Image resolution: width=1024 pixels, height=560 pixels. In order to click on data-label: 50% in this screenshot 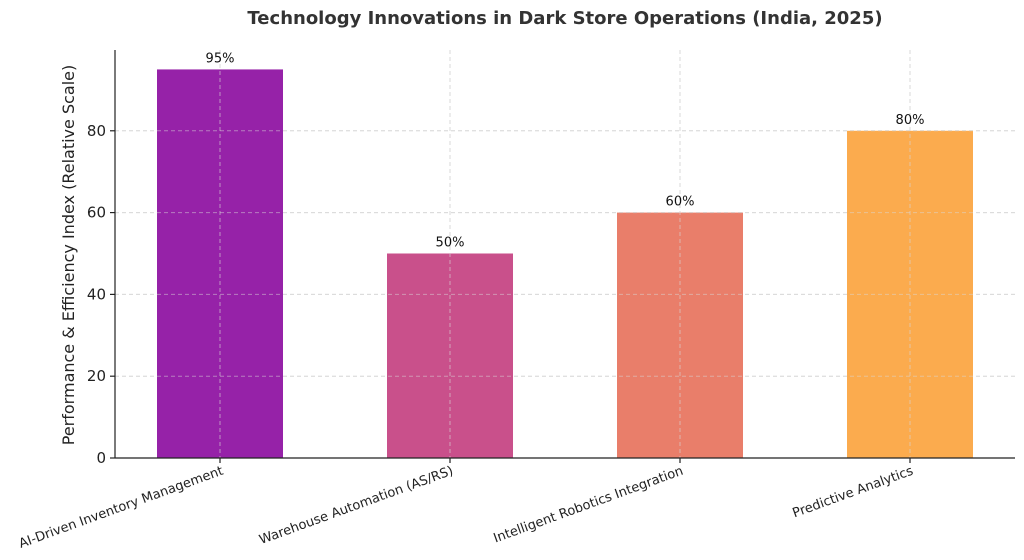, I will do `click(450, 242)`.